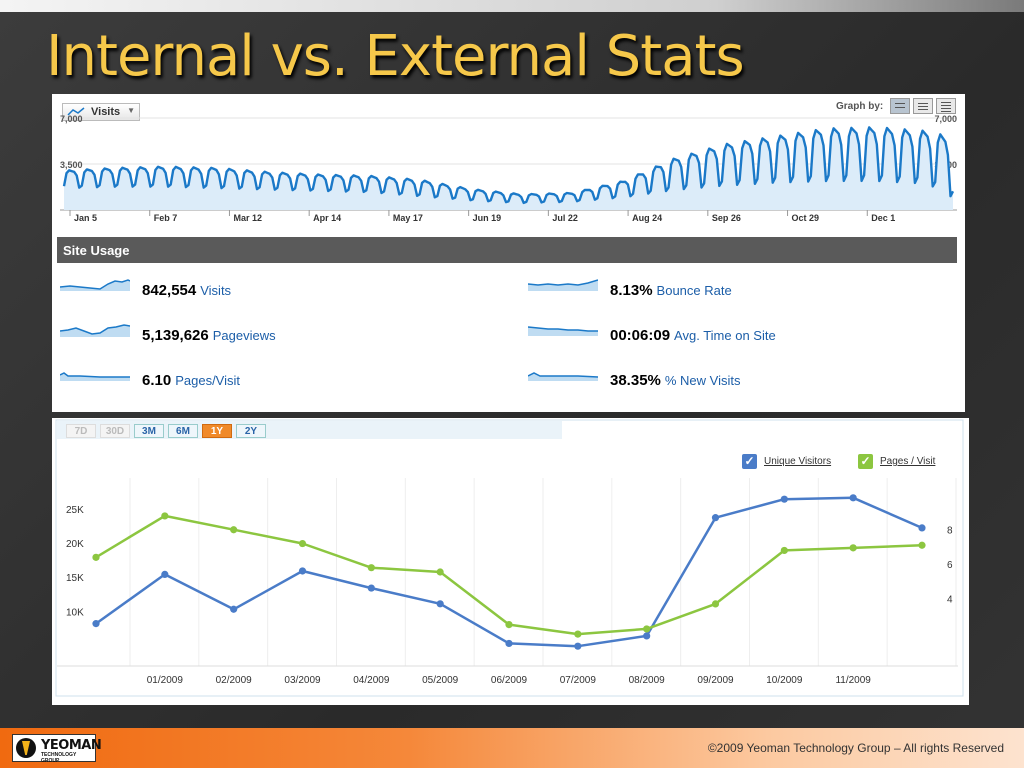  I want to click on metric-value: 6.10, so click(157, 380).